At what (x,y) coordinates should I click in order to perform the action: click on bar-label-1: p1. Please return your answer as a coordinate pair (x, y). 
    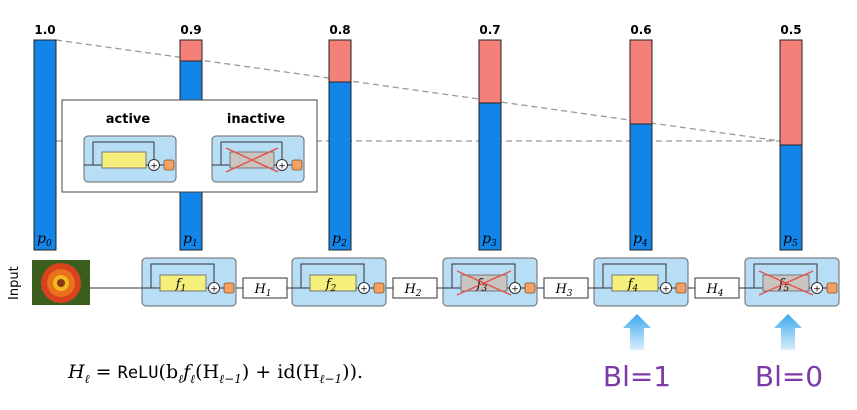
    Looking at the image, I should click on (190, 240).